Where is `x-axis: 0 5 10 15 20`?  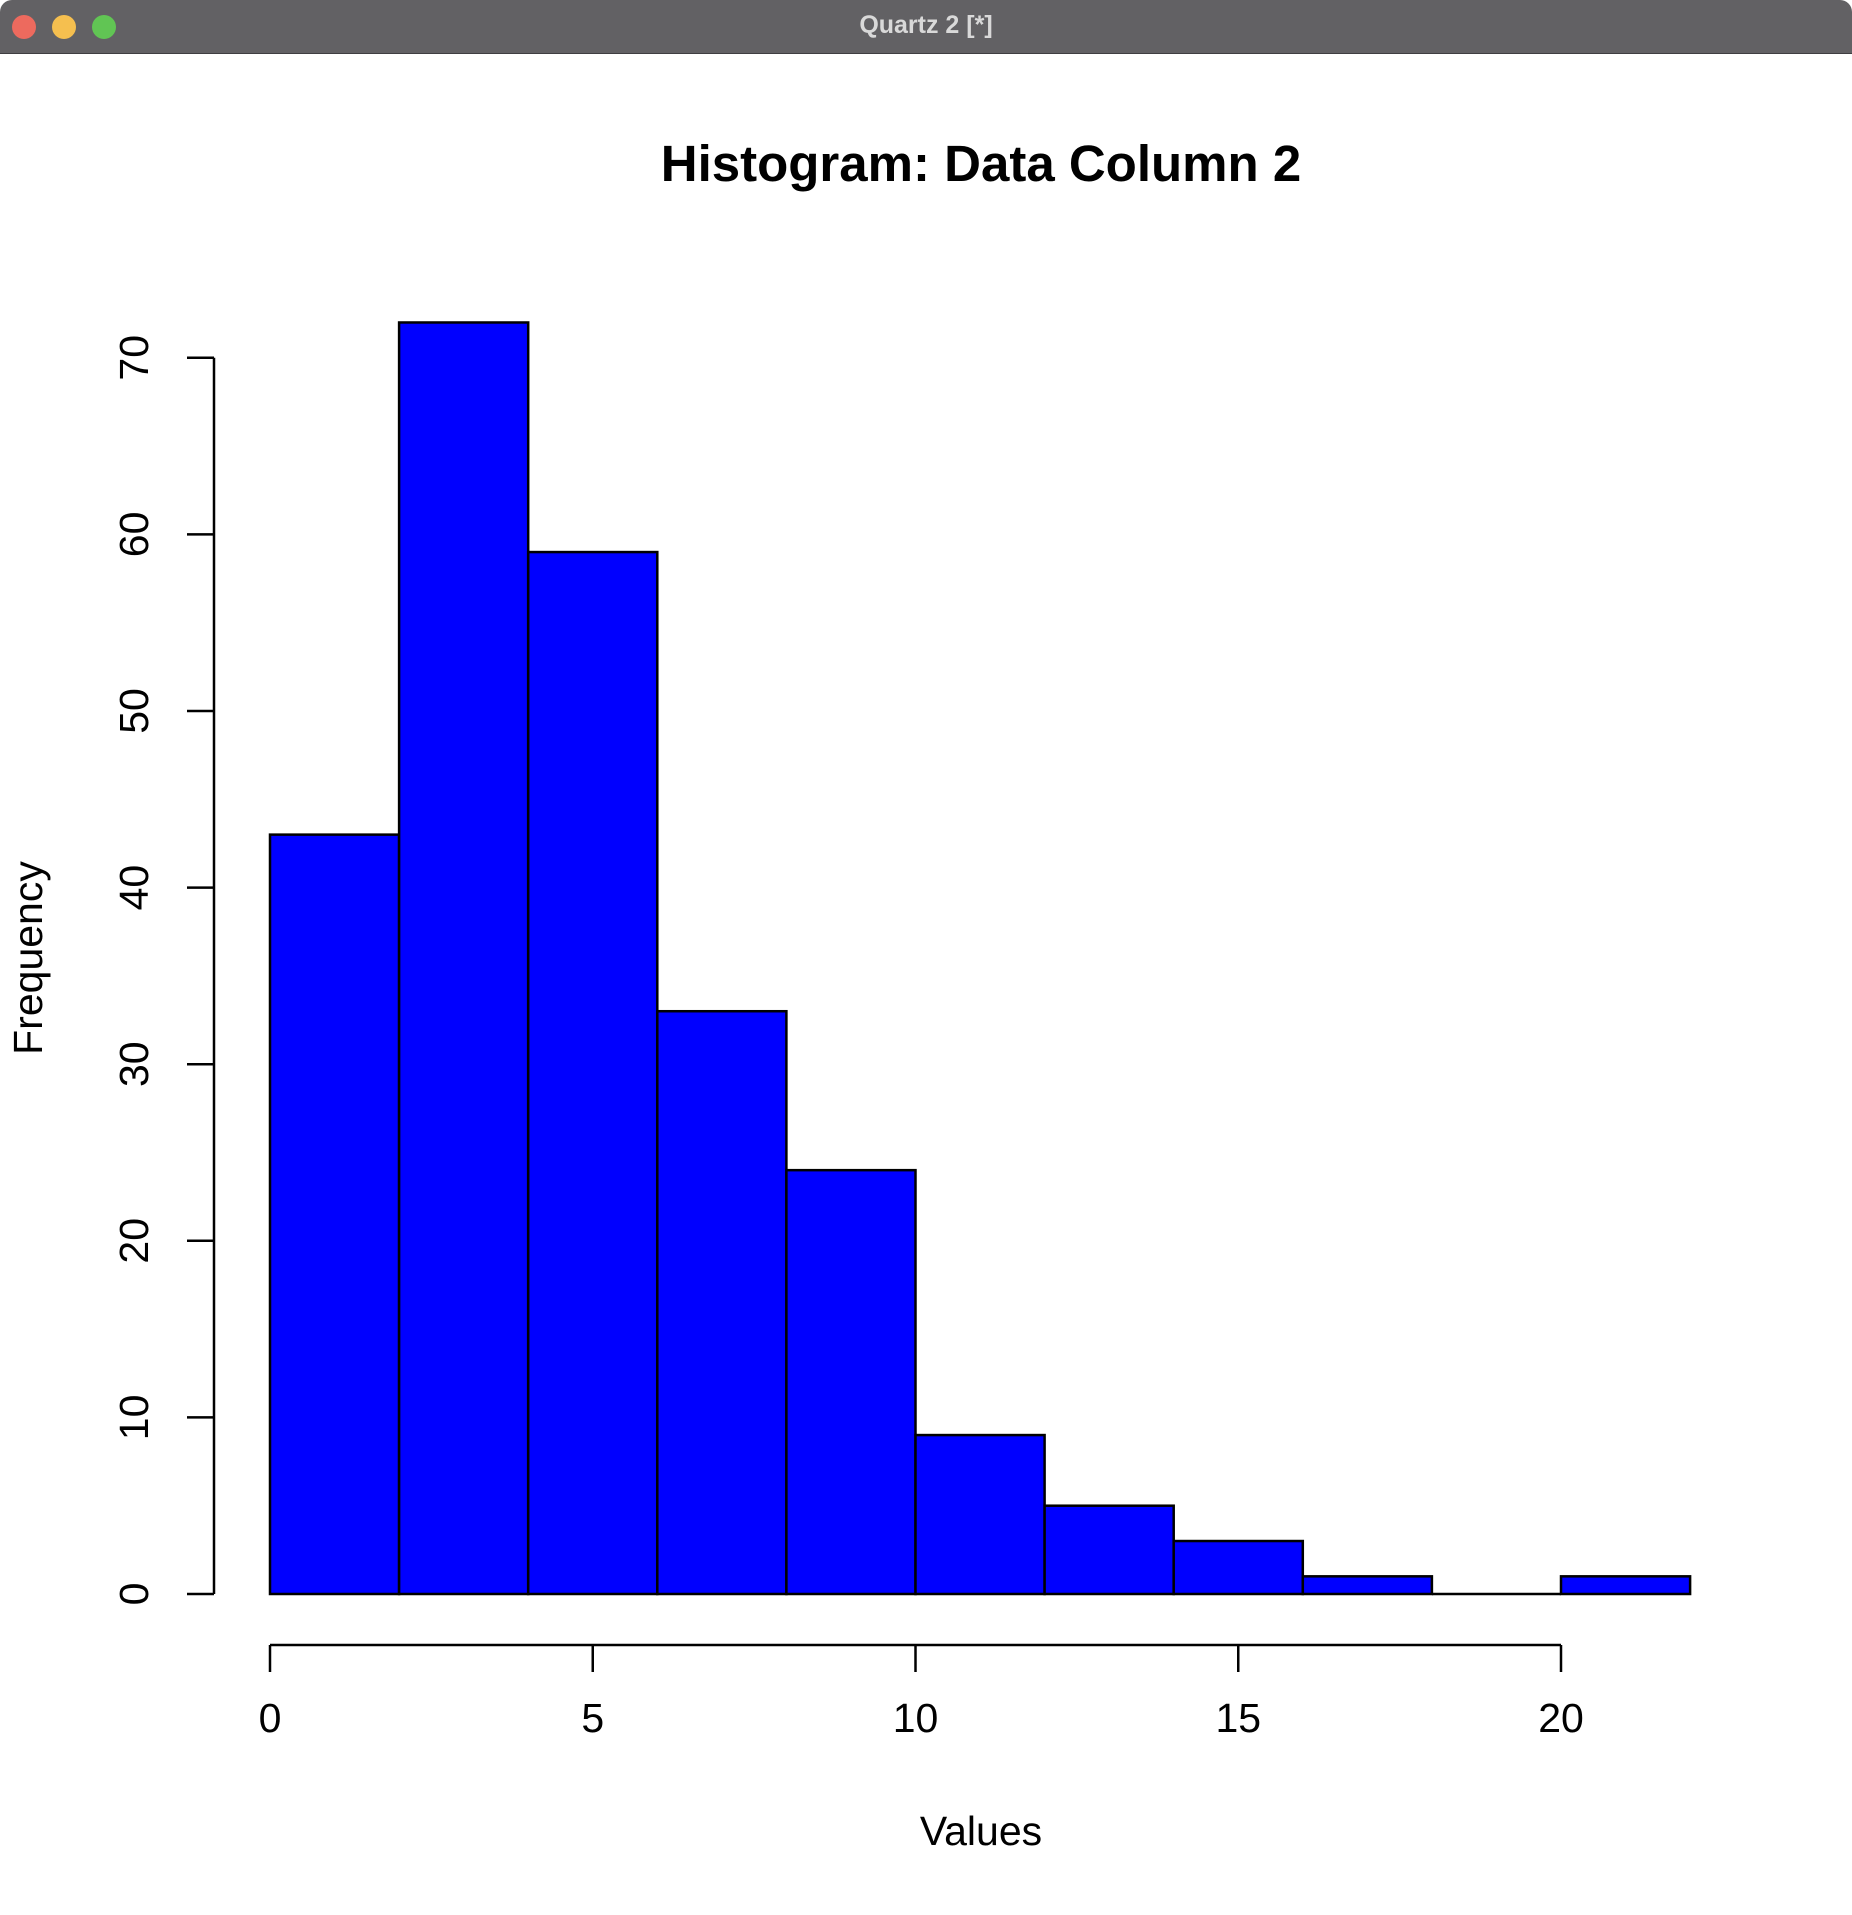
x-axis: 0 5 10 15 20 is located at coordinates (921, 1692).